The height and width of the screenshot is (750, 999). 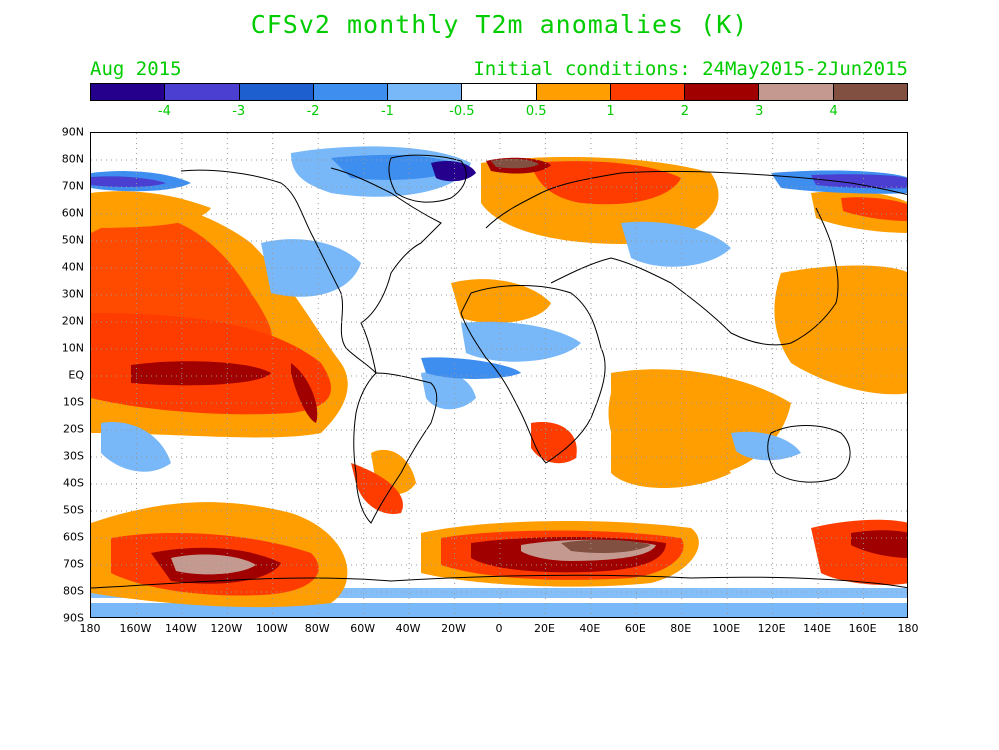 What do you see at coordinates (817, 628) in the screenshot?
I see `x-tick-label: 140E` at bounding box center [817, 628].